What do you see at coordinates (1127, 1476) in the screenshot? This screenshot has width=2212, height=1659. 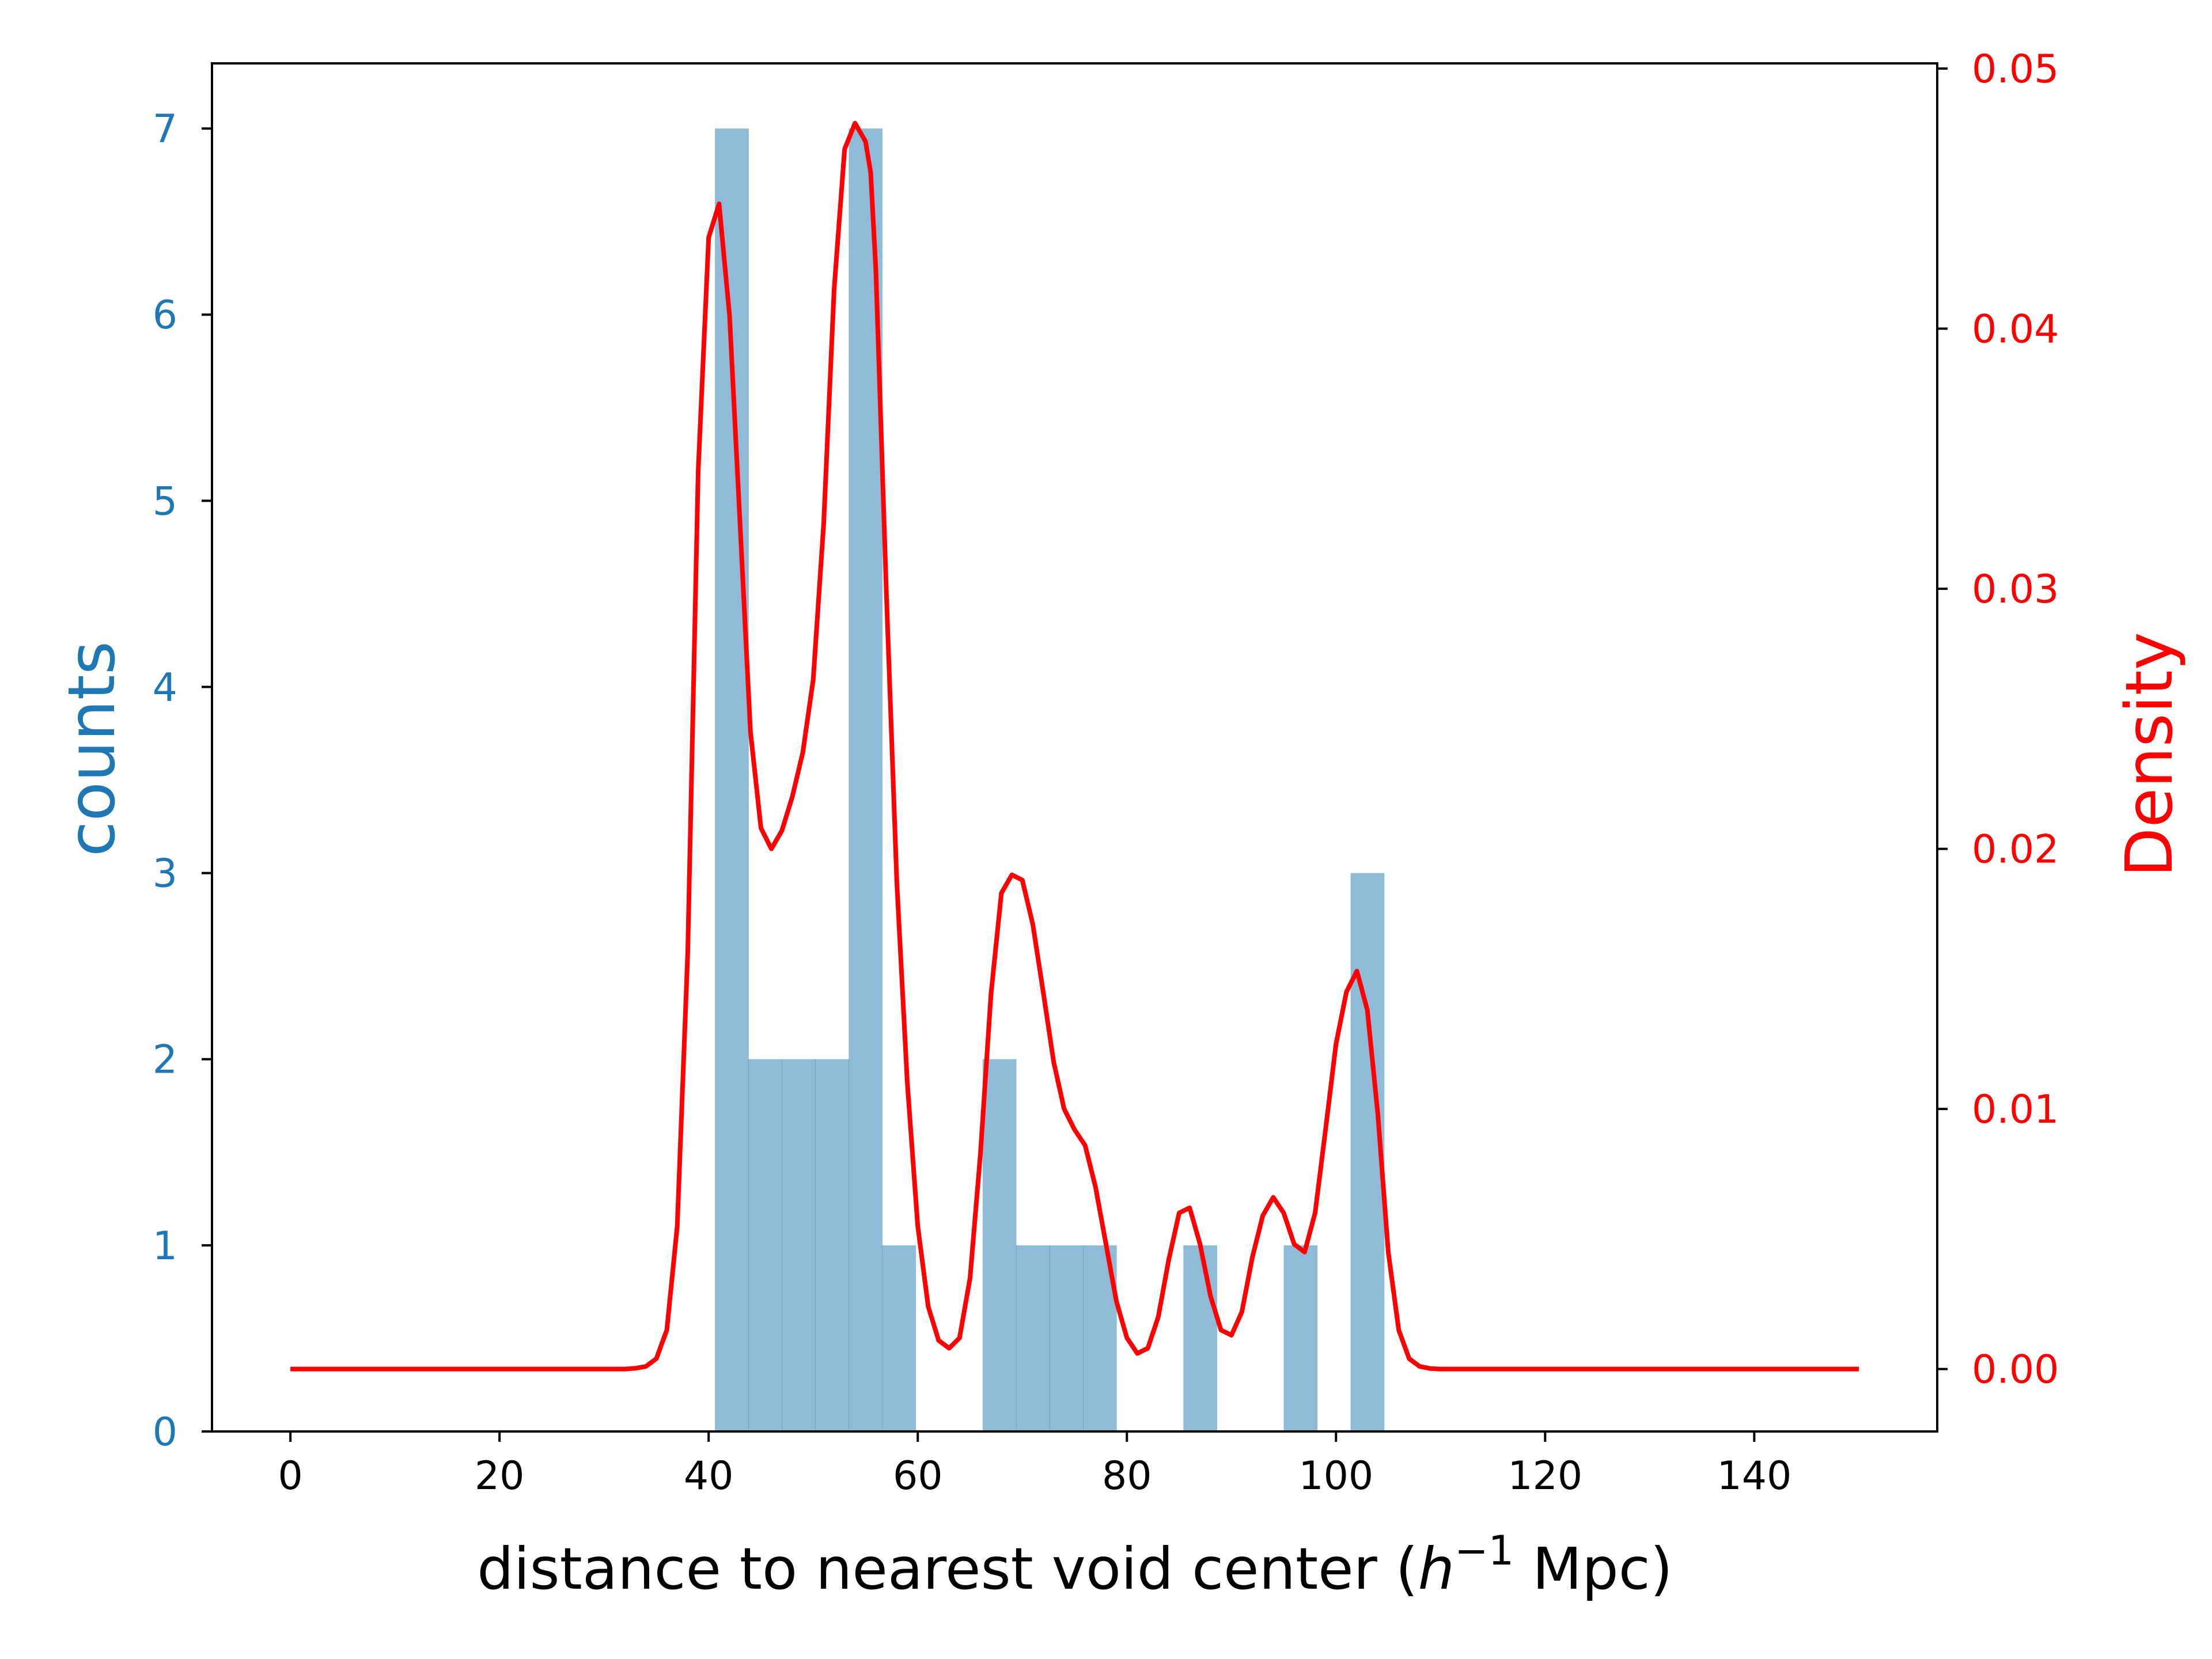 I see `x-tick-label: 80` at bounding box center [1127, 1476].